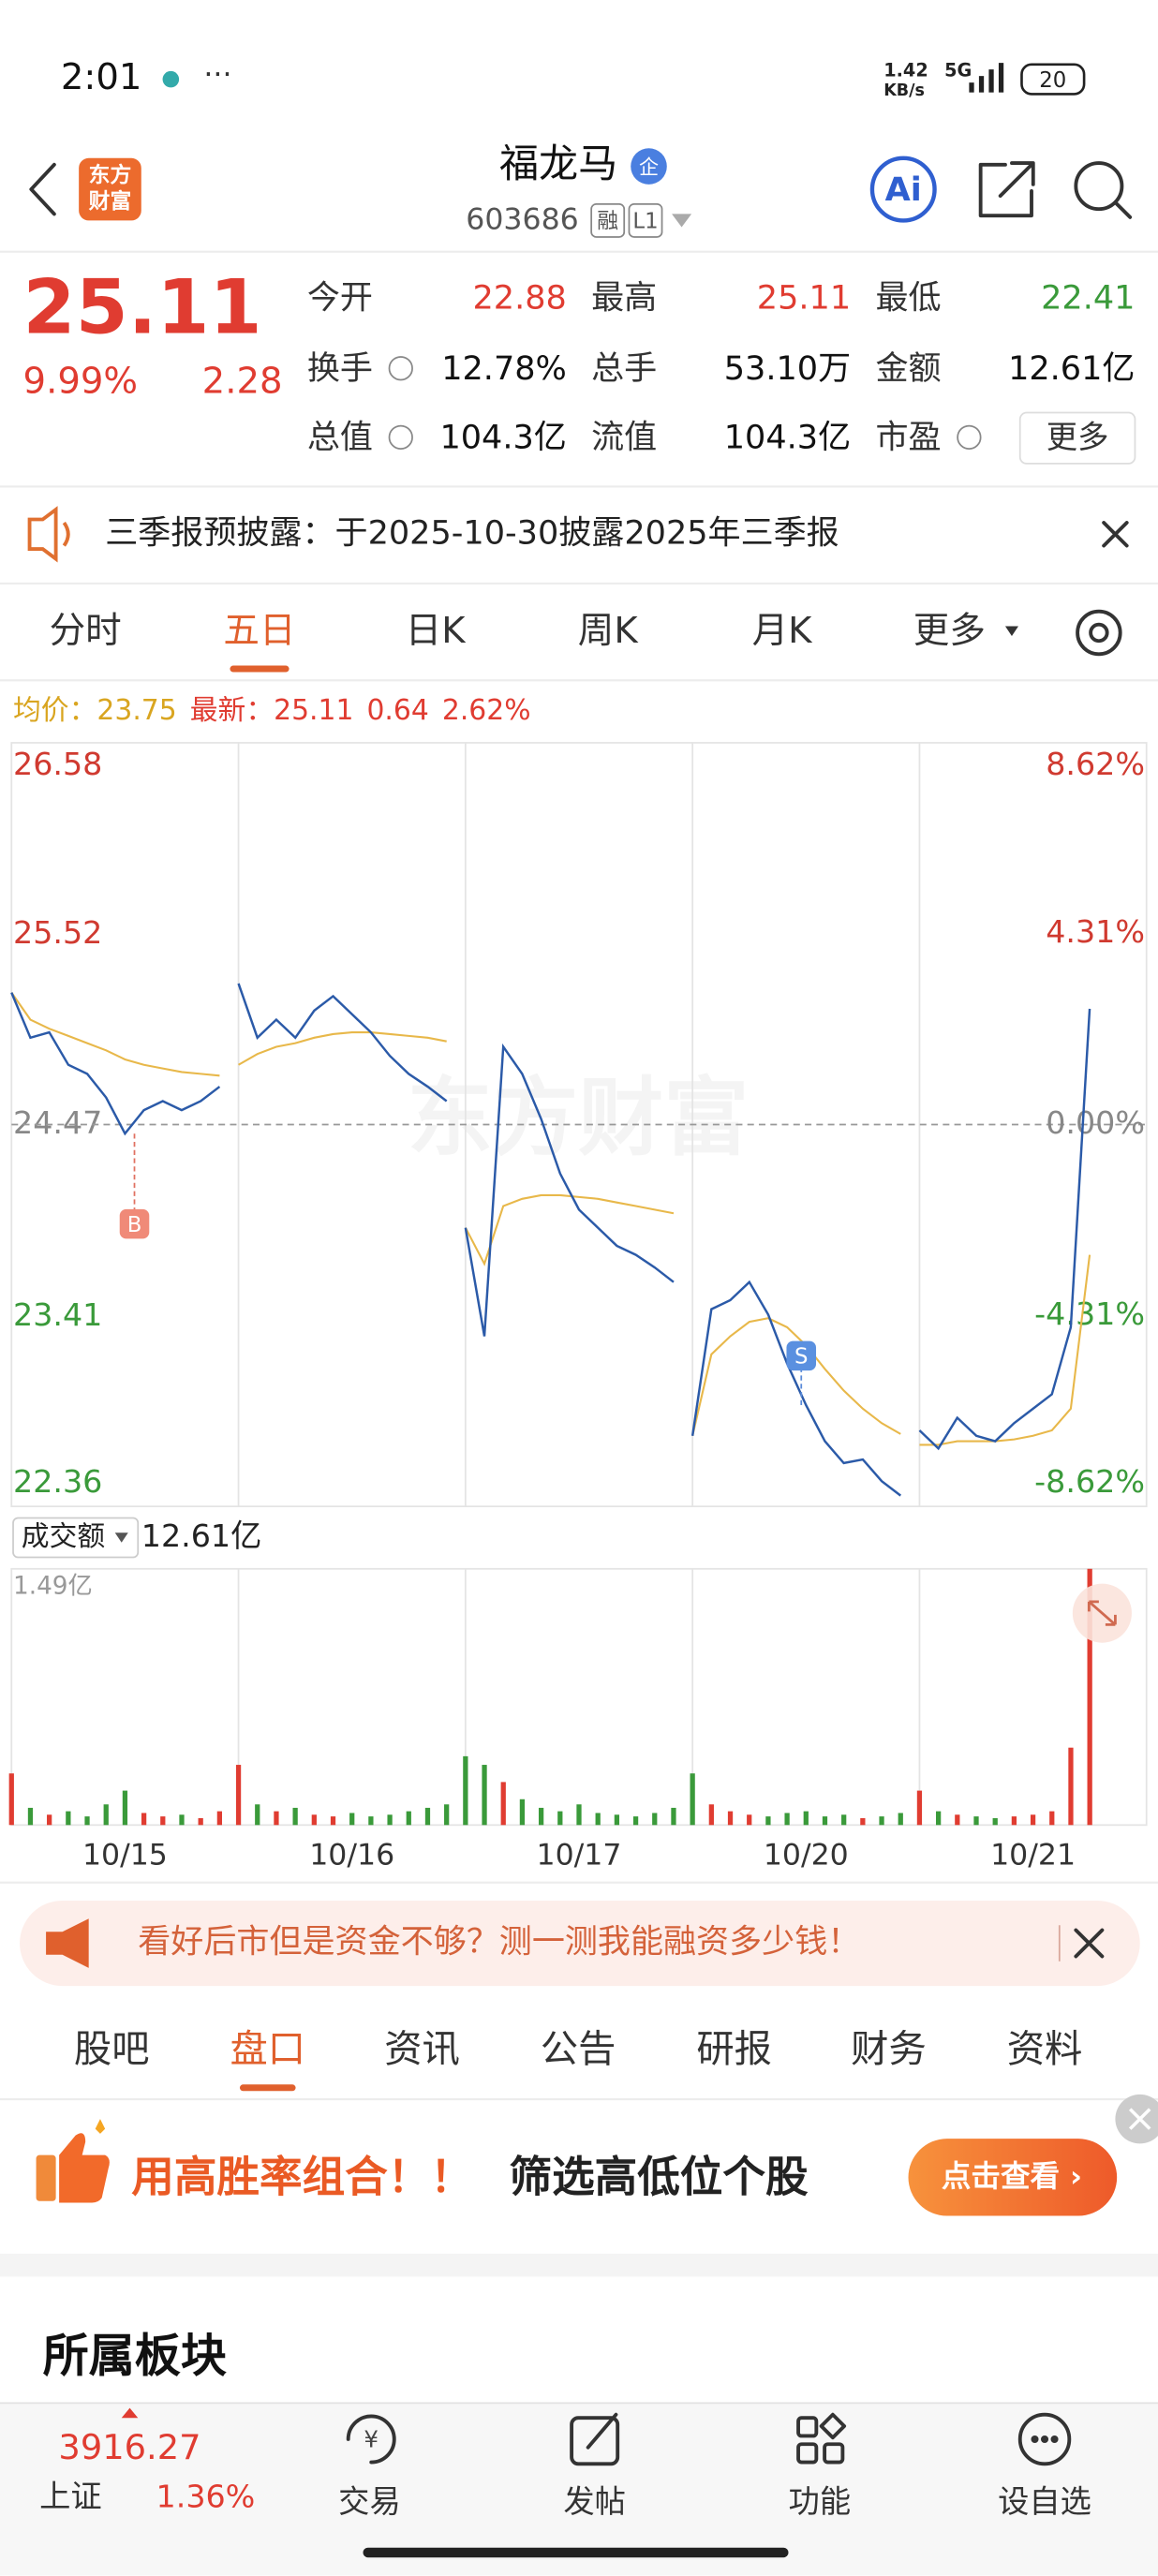  What do you see at coordinates (135, 1225) in the screenshot?
I see `marker-text: B` at bounding box center [135, 1225].